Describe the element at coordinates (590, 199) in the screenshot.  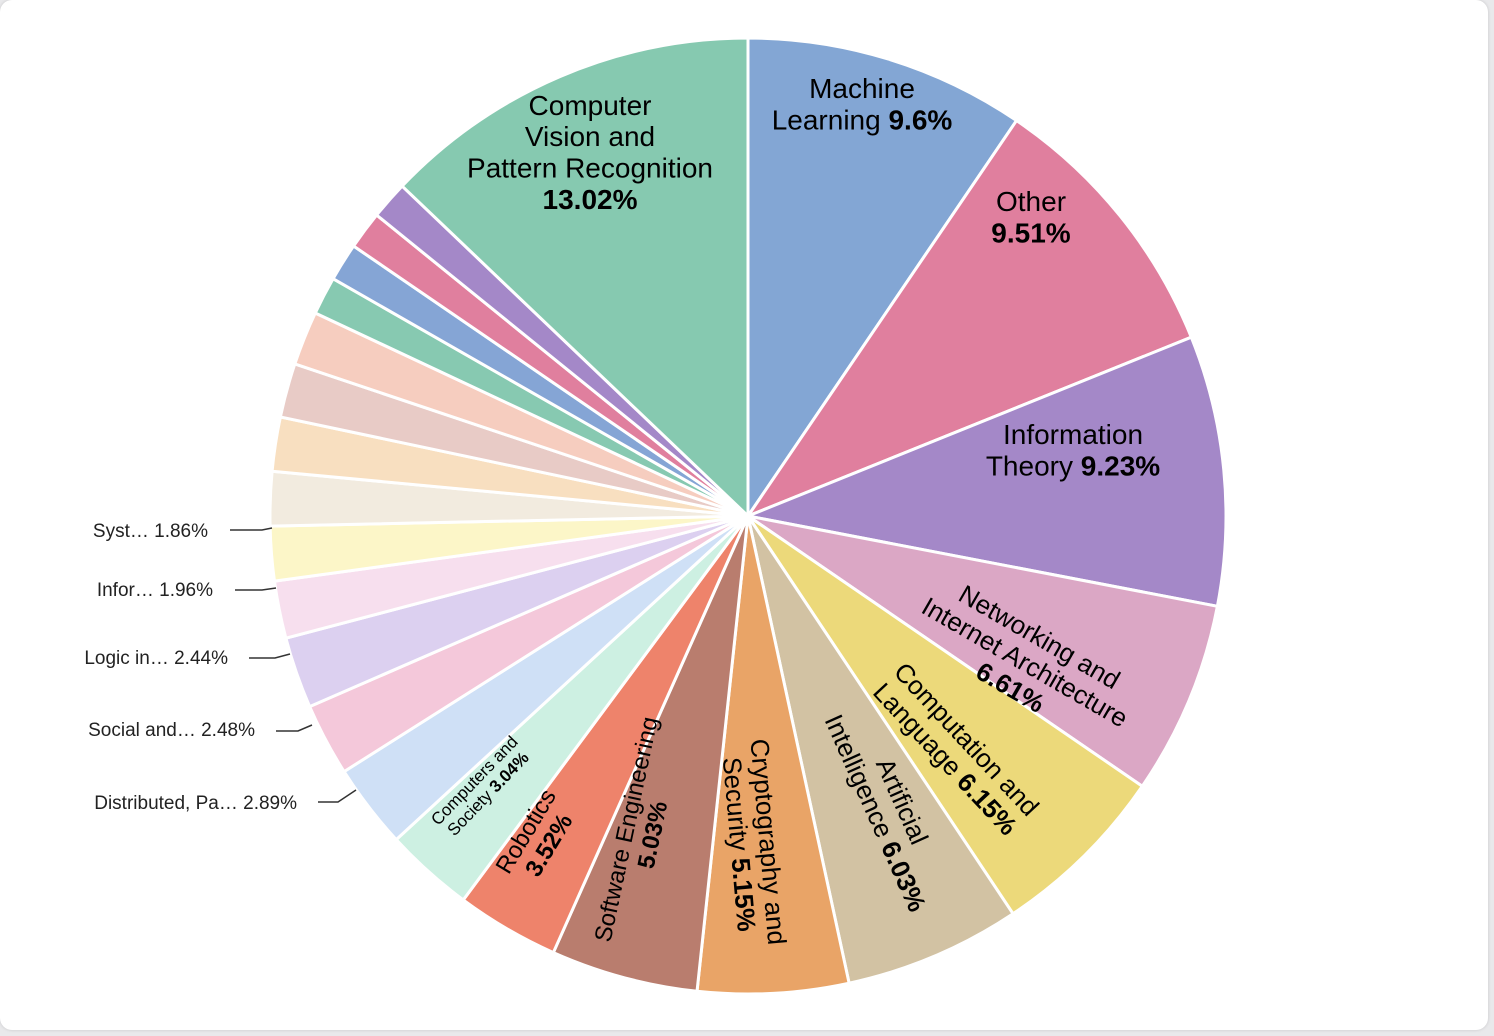
I see `slice-label-line: 13.02%` at that location.